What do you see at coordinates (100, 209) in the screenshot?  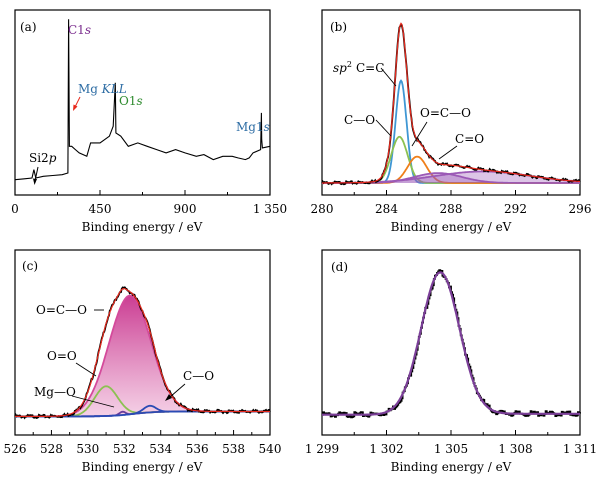 I see `x-tick-label: 450` at bounding box center [100, 209].